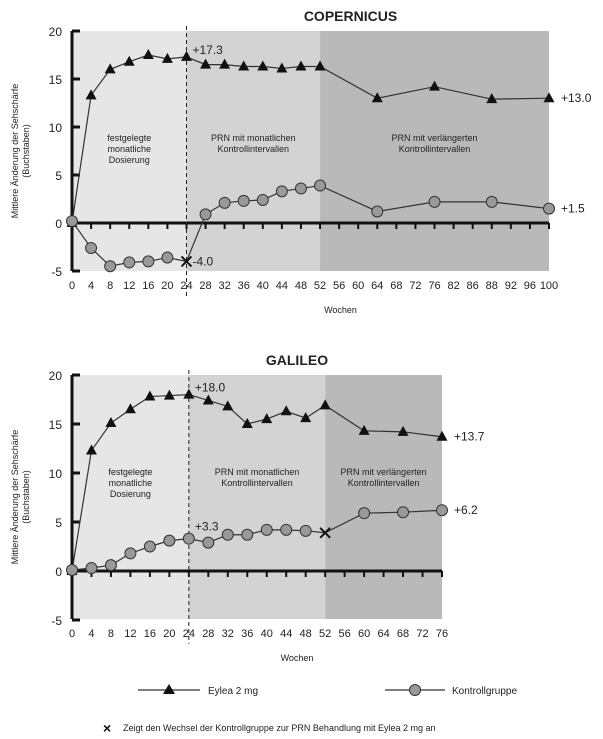 Image resolution: width=603 pixels, height=739 pixels. I want to click on x-tick-label: 100, so click(549, 286).